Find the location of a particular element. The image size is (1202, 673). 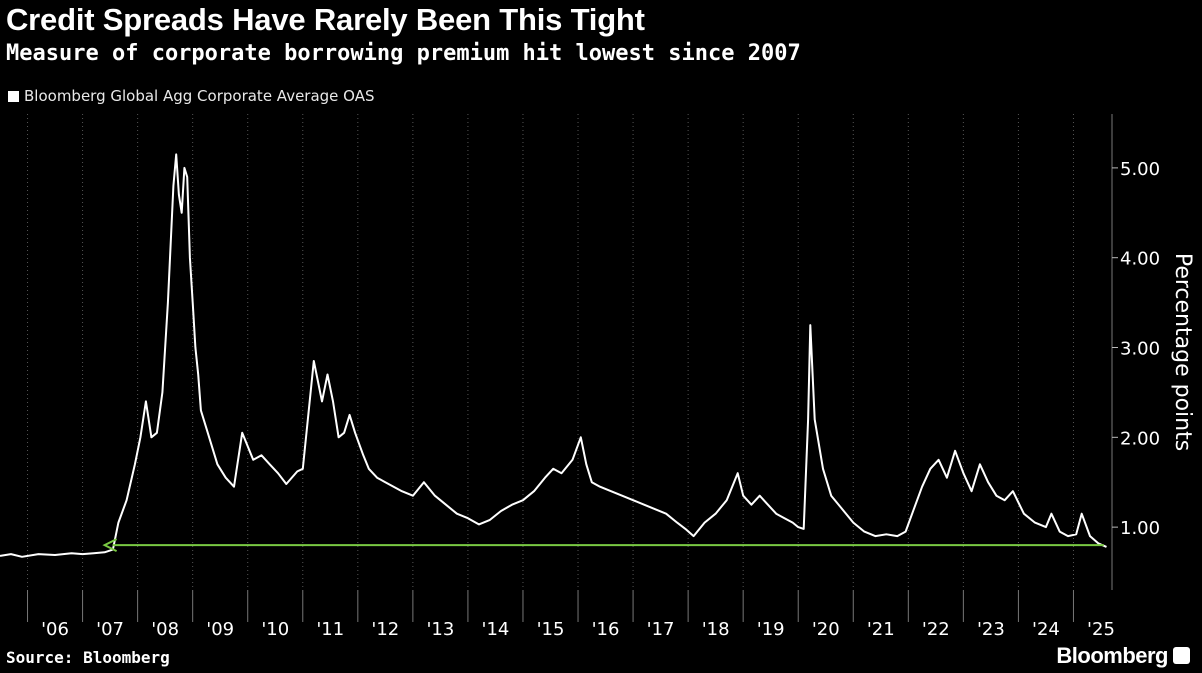

x-tick-label: '16 is located at coordinates (606, 629).